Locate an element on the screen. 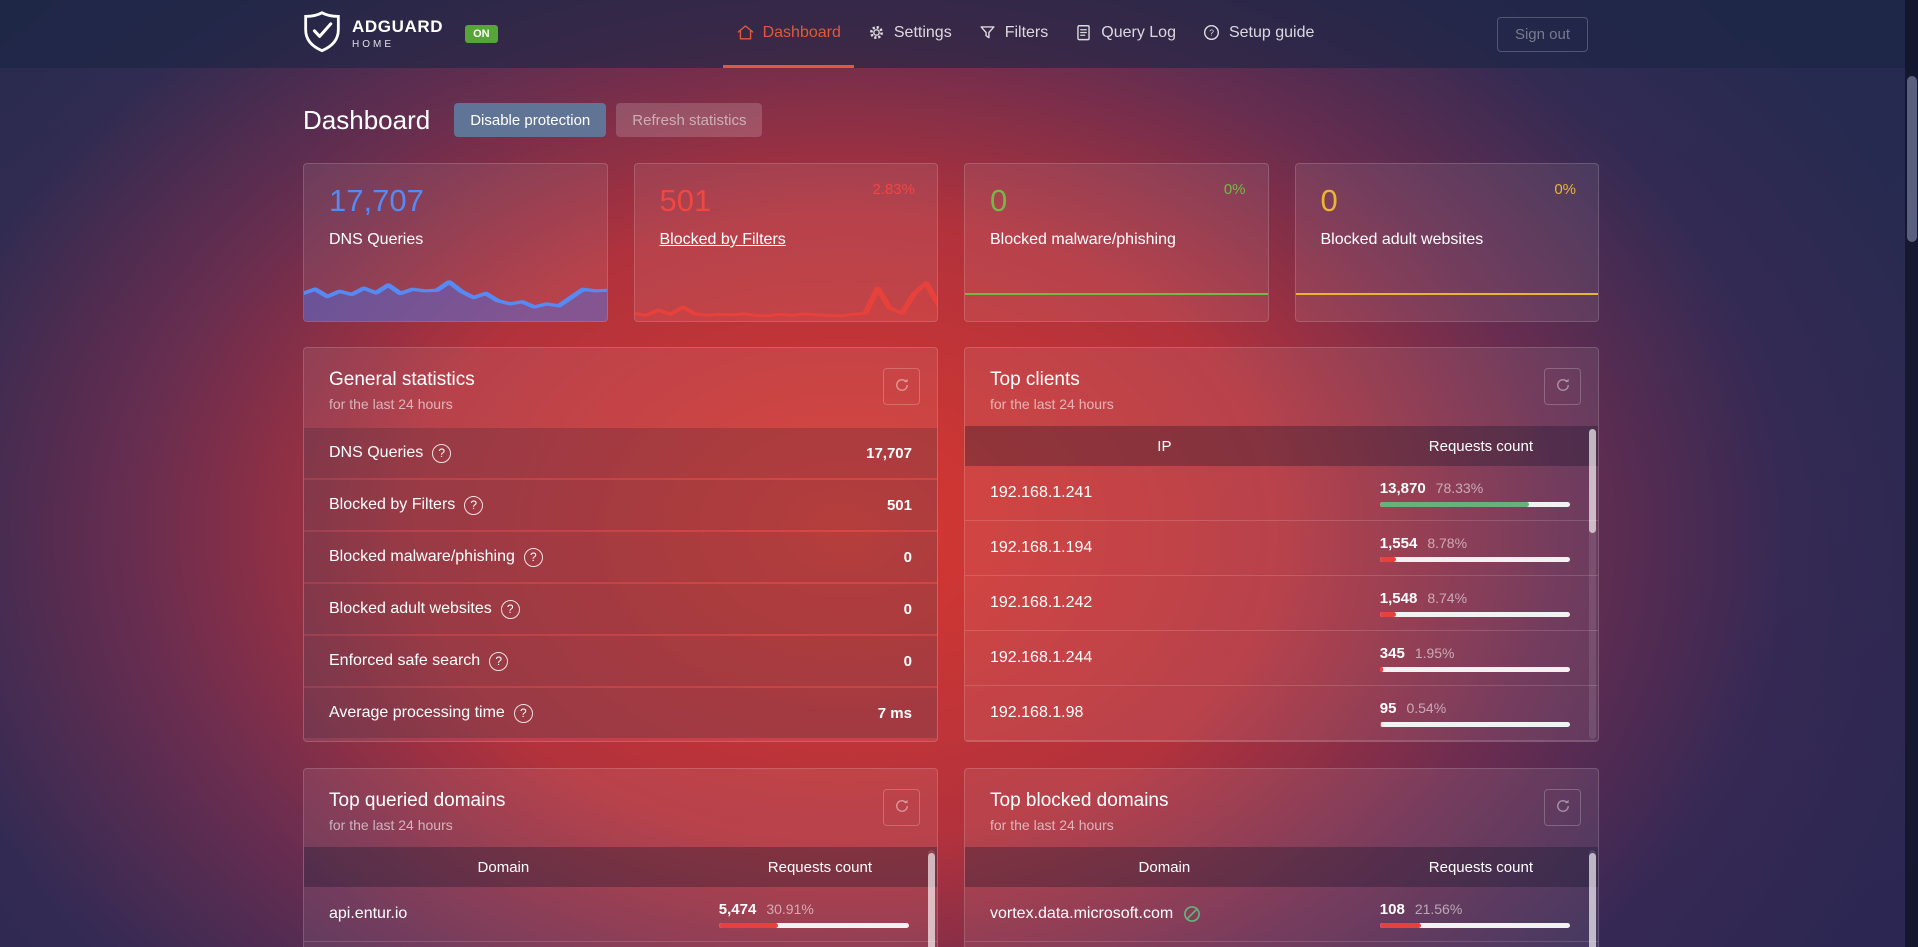 Image resolution: width=1918 pixels, height=947 pixels. client-ip: 192.168.1.241 is located at coordinates (1041, 492).